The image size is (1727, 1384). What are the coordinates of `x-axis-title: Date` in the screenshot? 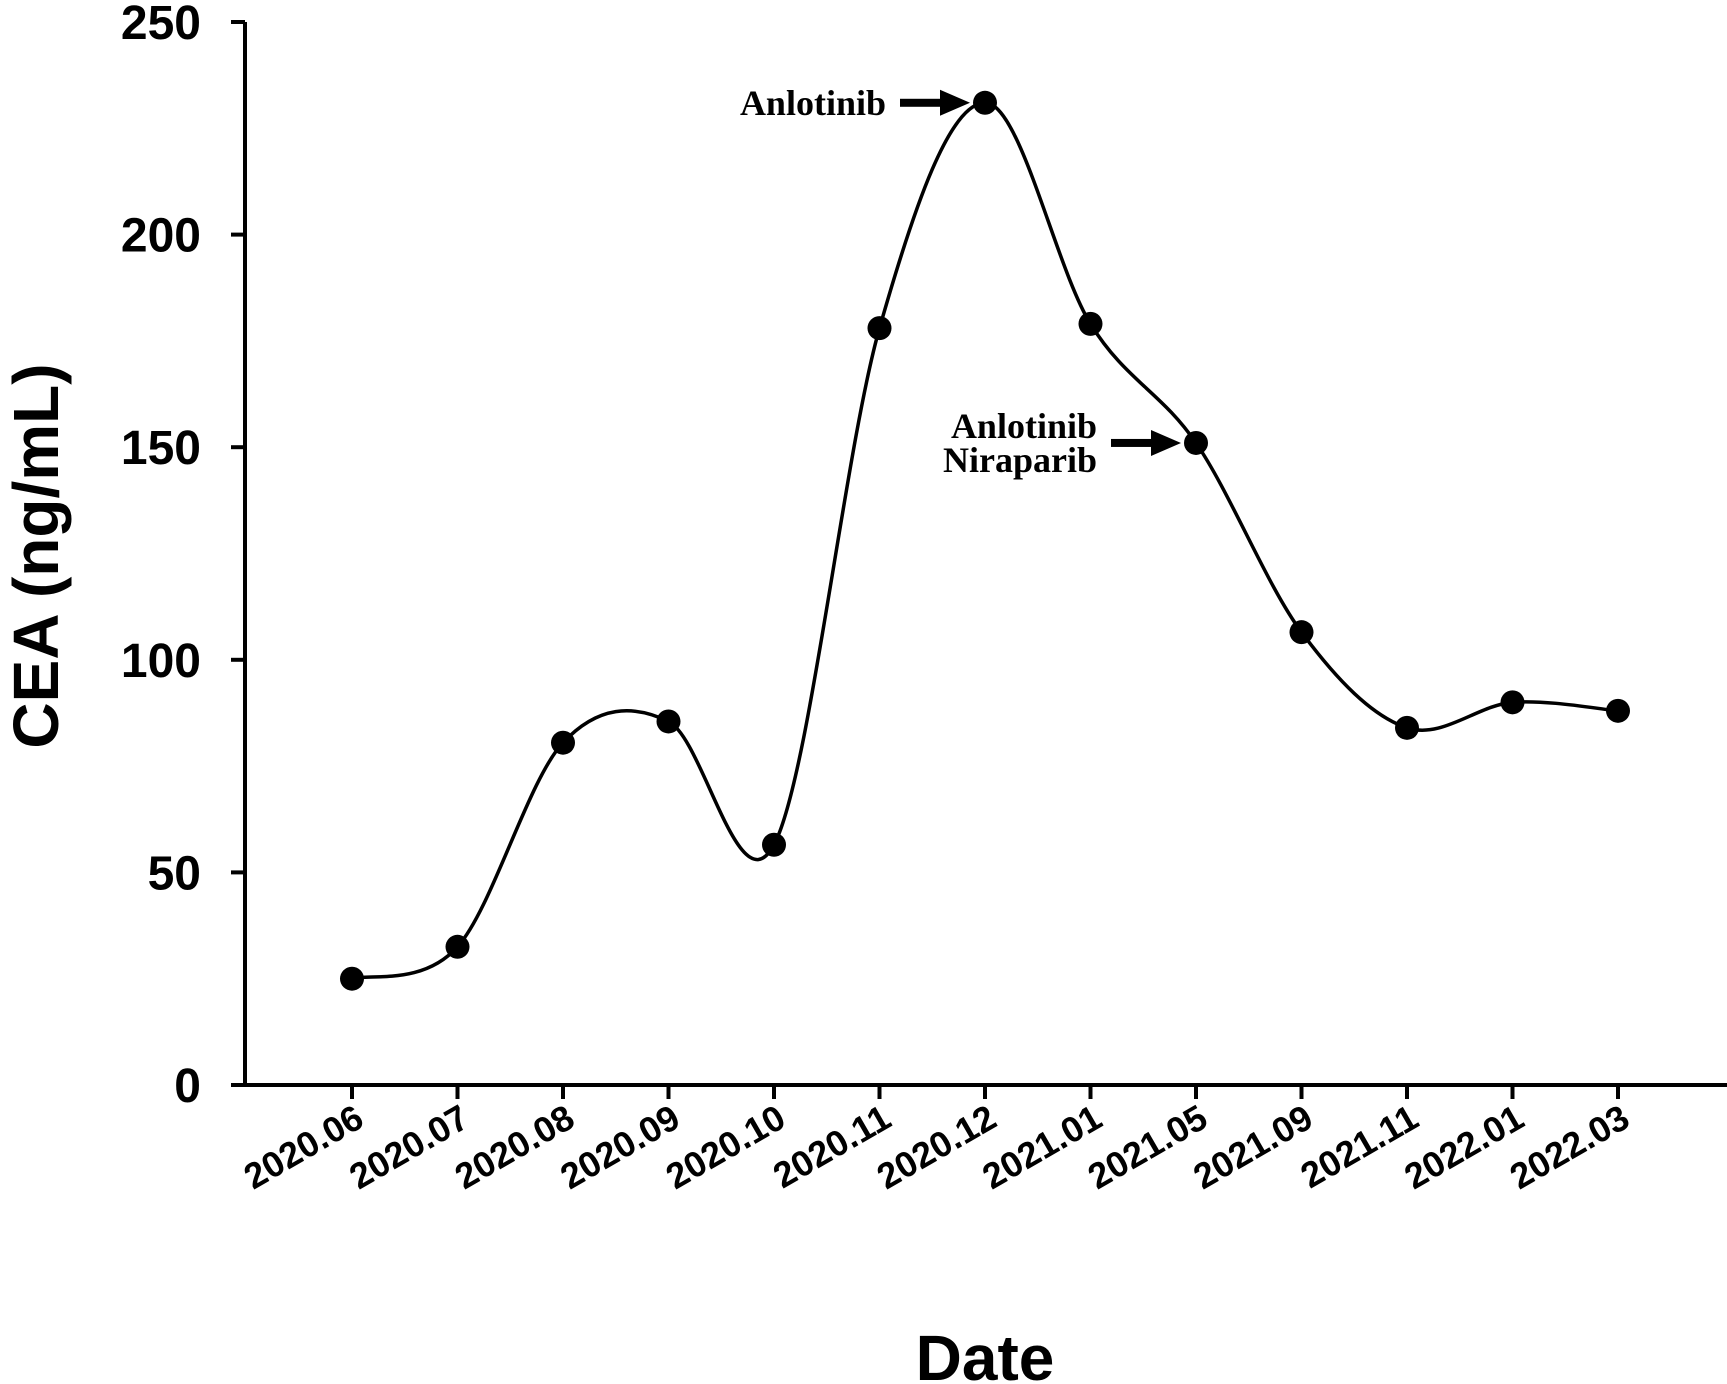 It's located at (985, 1353).